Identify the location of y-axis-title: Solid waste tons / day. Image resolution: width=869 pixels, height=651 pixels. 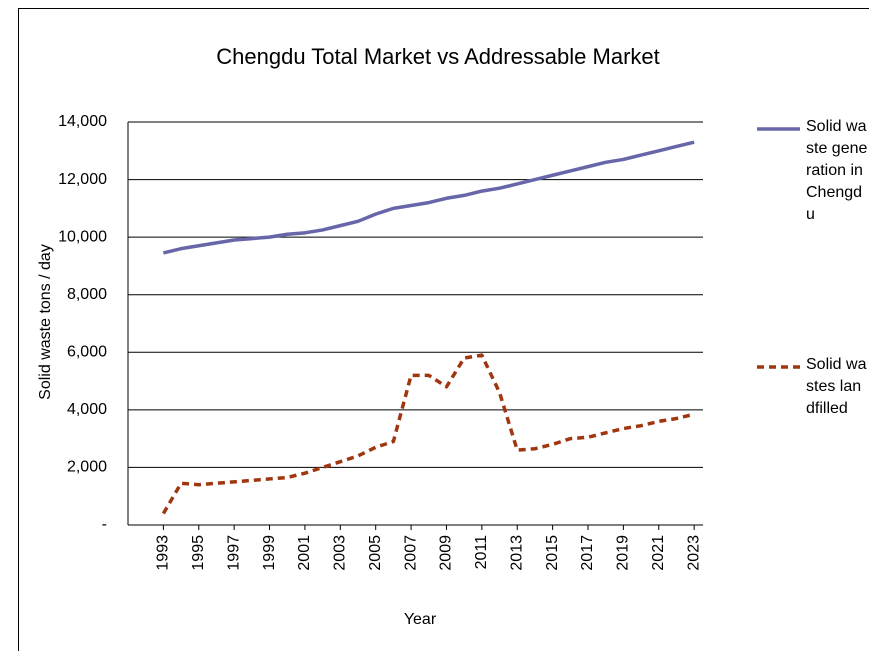
(45, 322).